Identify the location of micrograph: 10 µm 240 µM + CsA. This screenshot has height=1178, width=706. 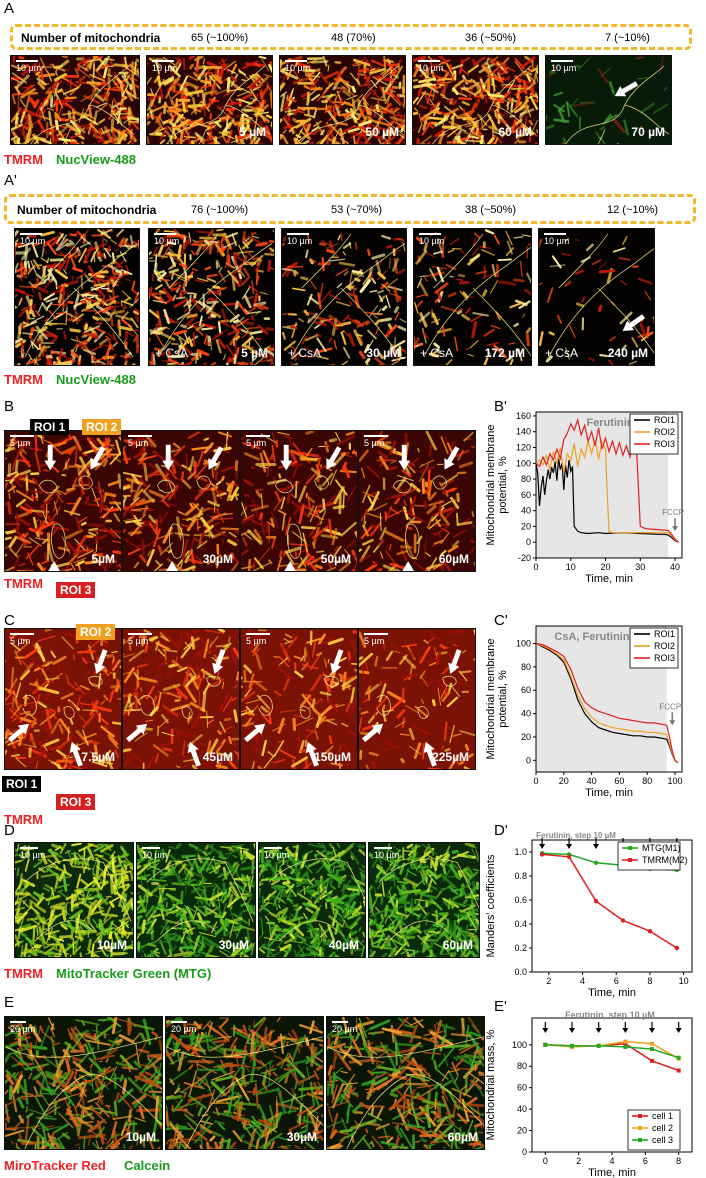
(596, 297).